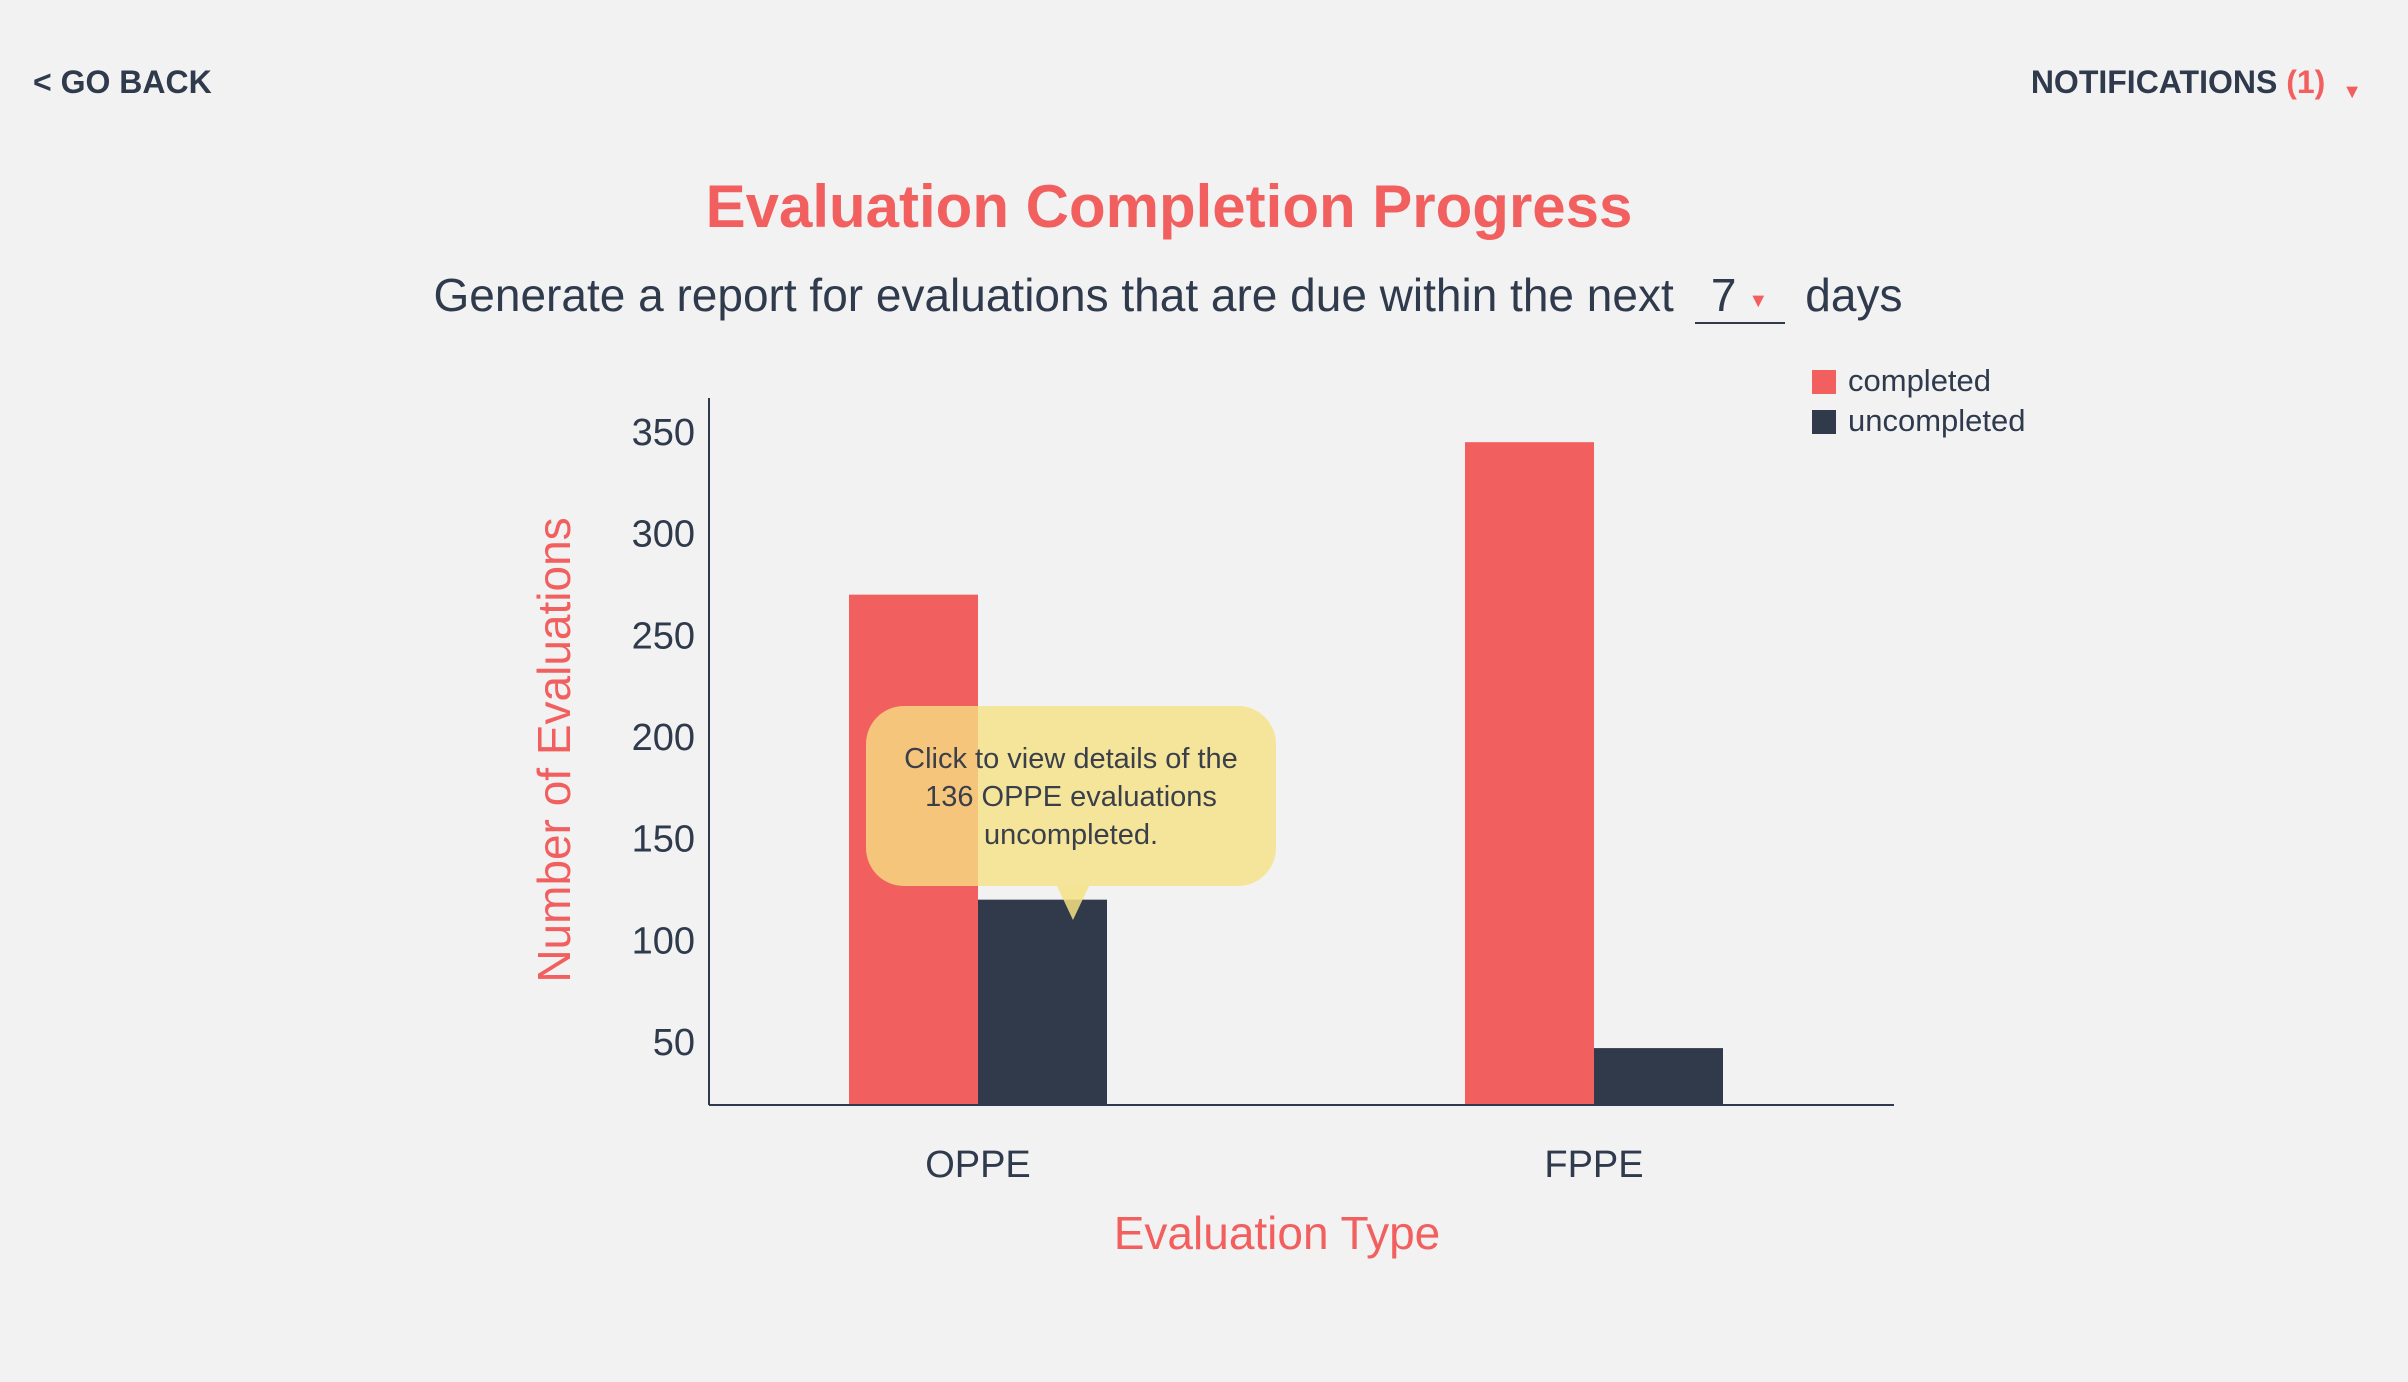 The image size is (2408, 1382). Describe the element at coordinates (674, 1043) in the screenshot. I see `y-tick-label: 50` at that location.